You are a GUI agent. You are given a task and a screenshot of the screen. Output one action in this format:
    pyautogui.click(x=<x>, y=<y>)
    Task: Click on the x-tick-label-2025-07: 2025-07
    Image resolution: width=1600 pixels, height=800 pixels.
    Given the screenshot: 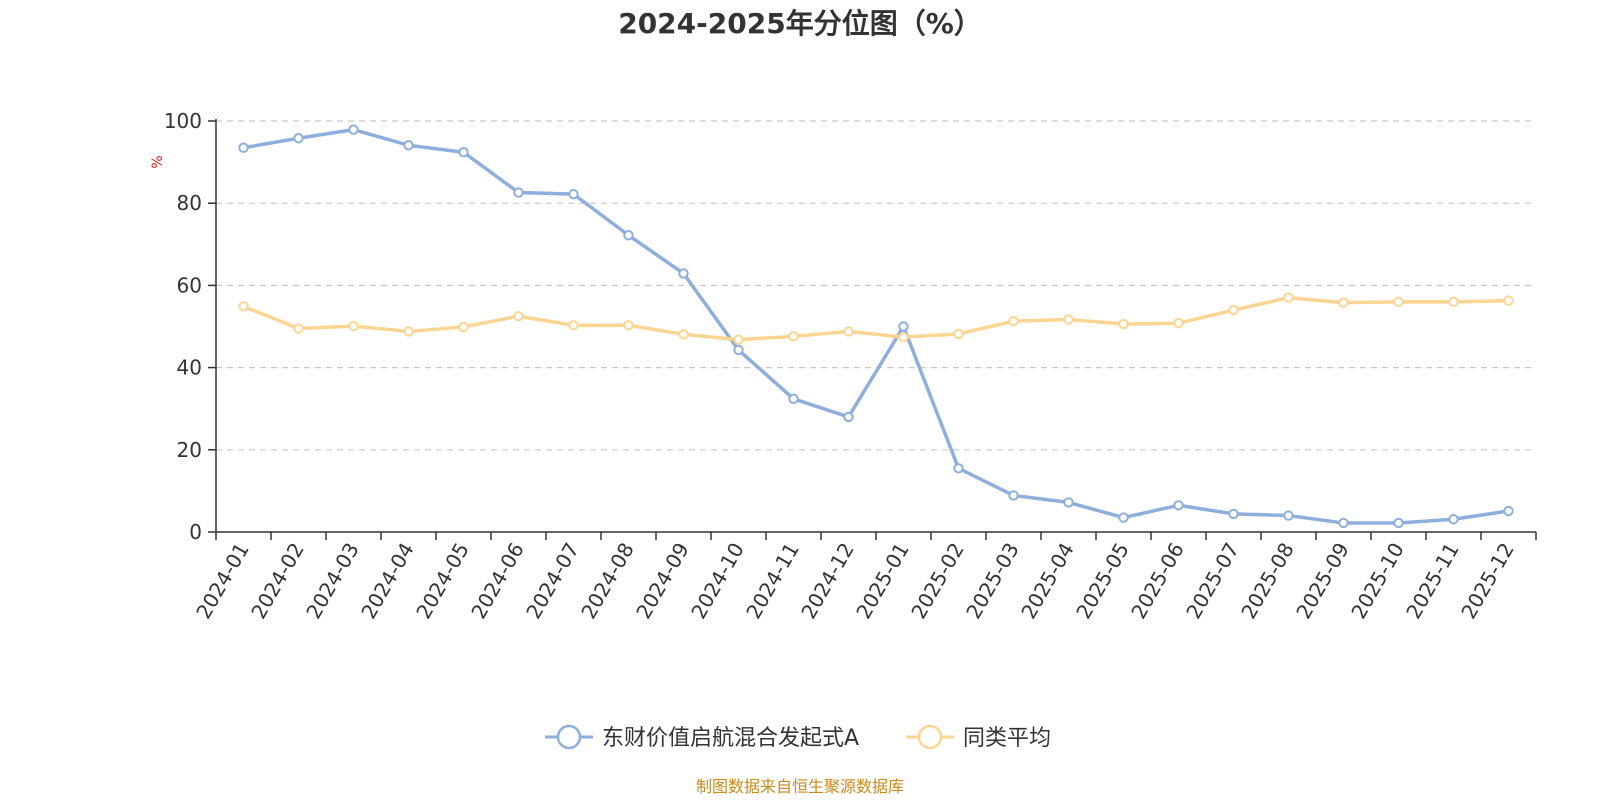 What is the action you would take?
    pyautogui.click(x=1212, y=581)
    